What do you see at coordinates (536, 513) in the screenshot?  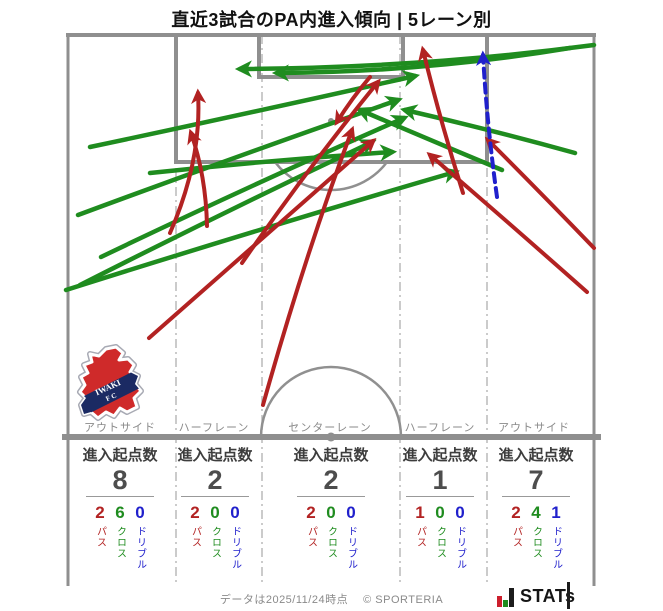 I see `cross-count: 4` at bounding box center [536, 513].